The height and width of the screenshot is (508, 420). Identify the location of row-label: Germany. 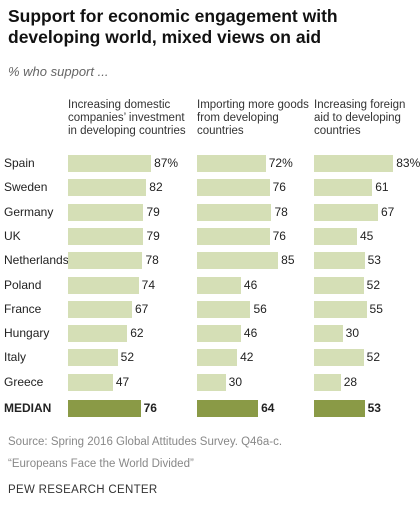
(29, 211).